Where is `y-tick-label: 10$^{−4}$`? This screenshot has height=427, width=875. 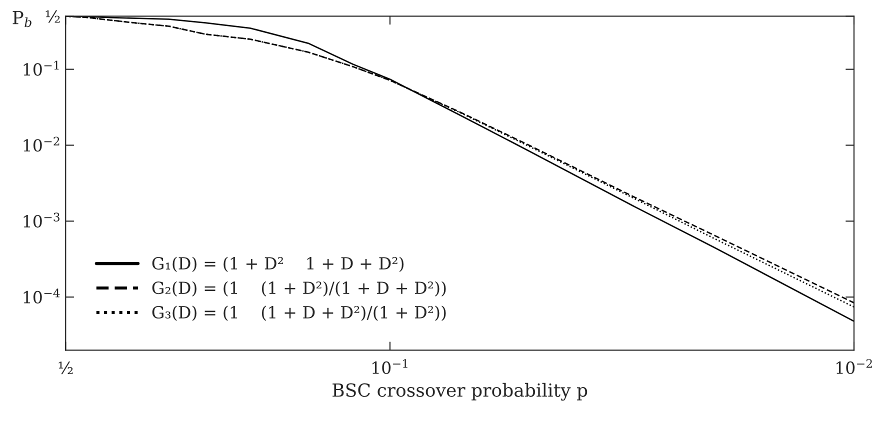
y-tick-label: 10$^{−4}$ is located at coordinates (42, 296).